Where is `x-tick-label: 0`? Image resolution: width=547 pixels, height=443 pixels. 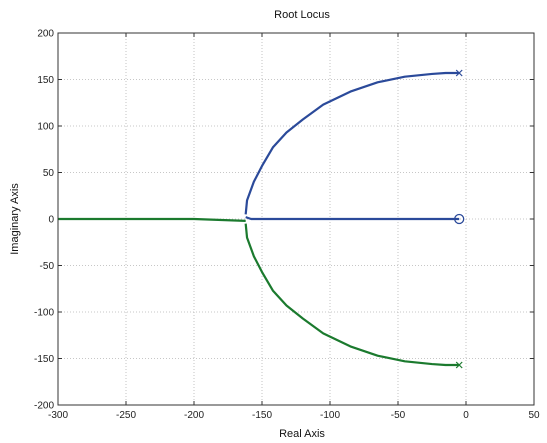 x-tick-label: 0 is located at coordinates (466, 415).